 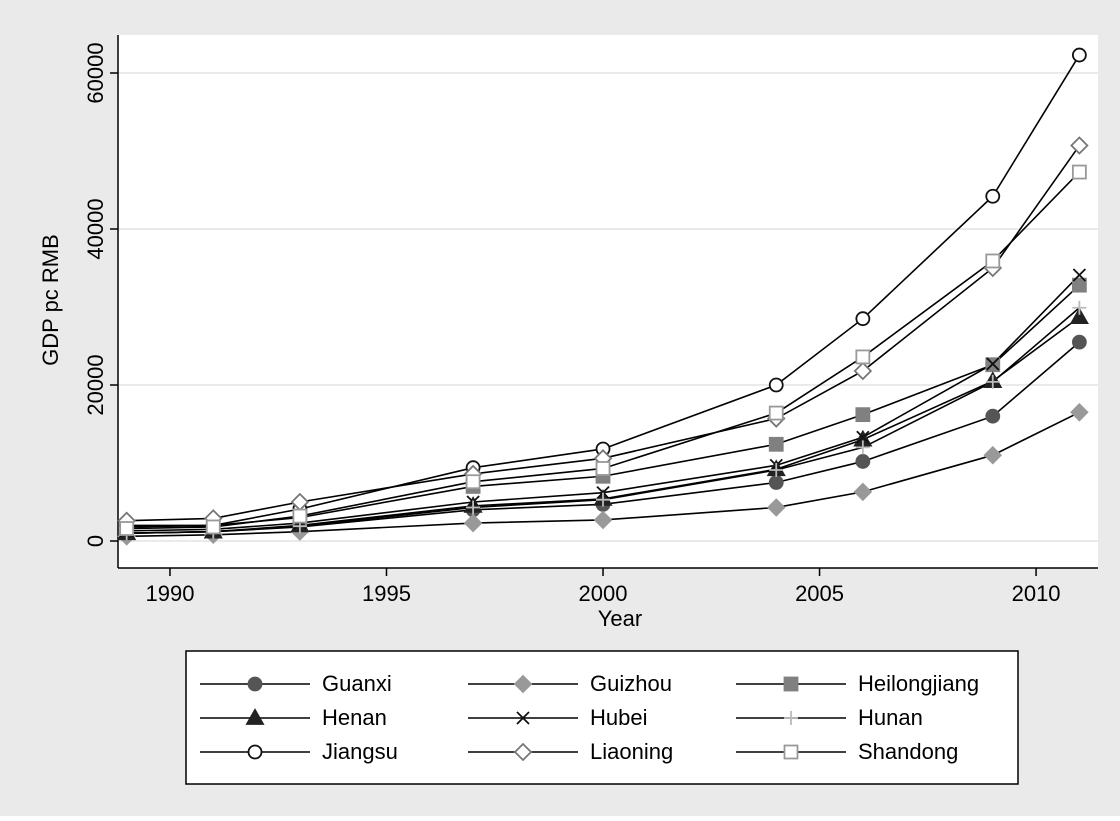 What do you see at coordinates (1036, 593) in the screenshot?
I see `x-tick-label: 2010` at bounding box center [1036, 593].